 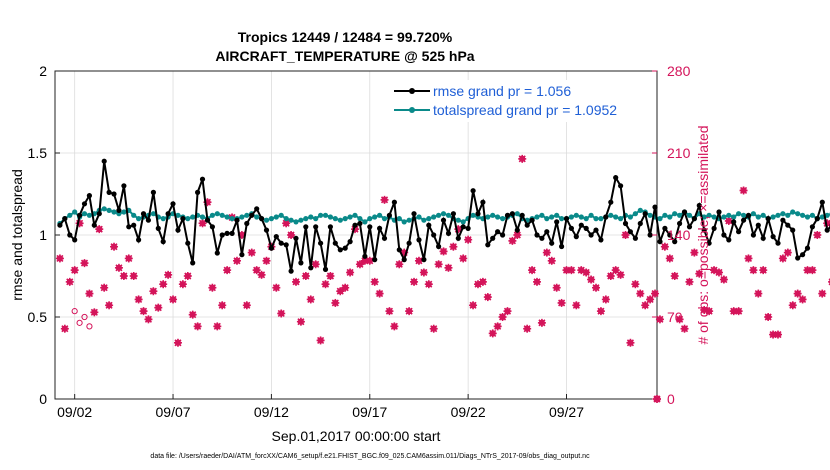 What do you see at coordinates (271, 412) in the screenshot?
I see `x-tick-label: 09/12` at bounding box center [271, 412].